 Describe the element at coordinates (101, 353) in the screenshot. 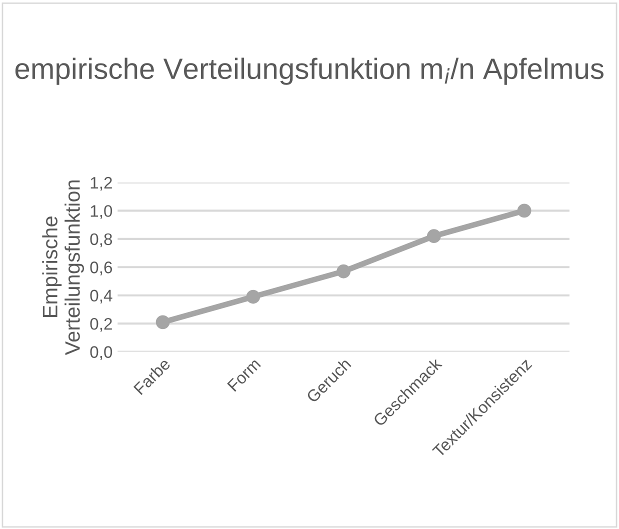

I see `y-tick-label: 0,0` at that location.